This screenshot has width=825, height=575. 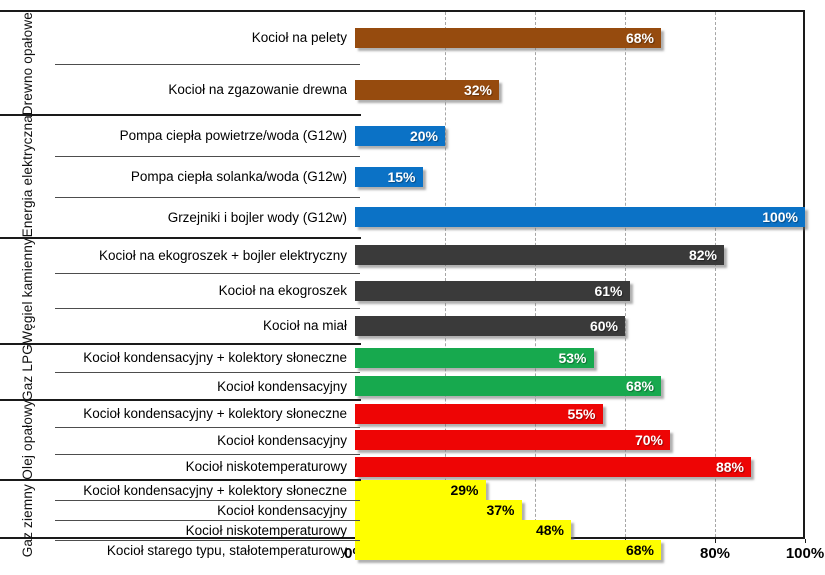 I want to click on bar-value-label: 29%, so click(x=464, y=490).